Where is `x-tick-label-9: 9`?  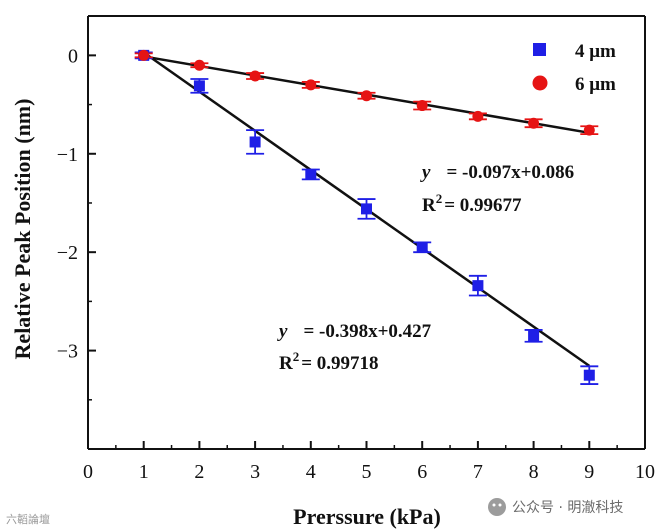
x-tick-label-9: 9 is located at coordinates (589, 472).